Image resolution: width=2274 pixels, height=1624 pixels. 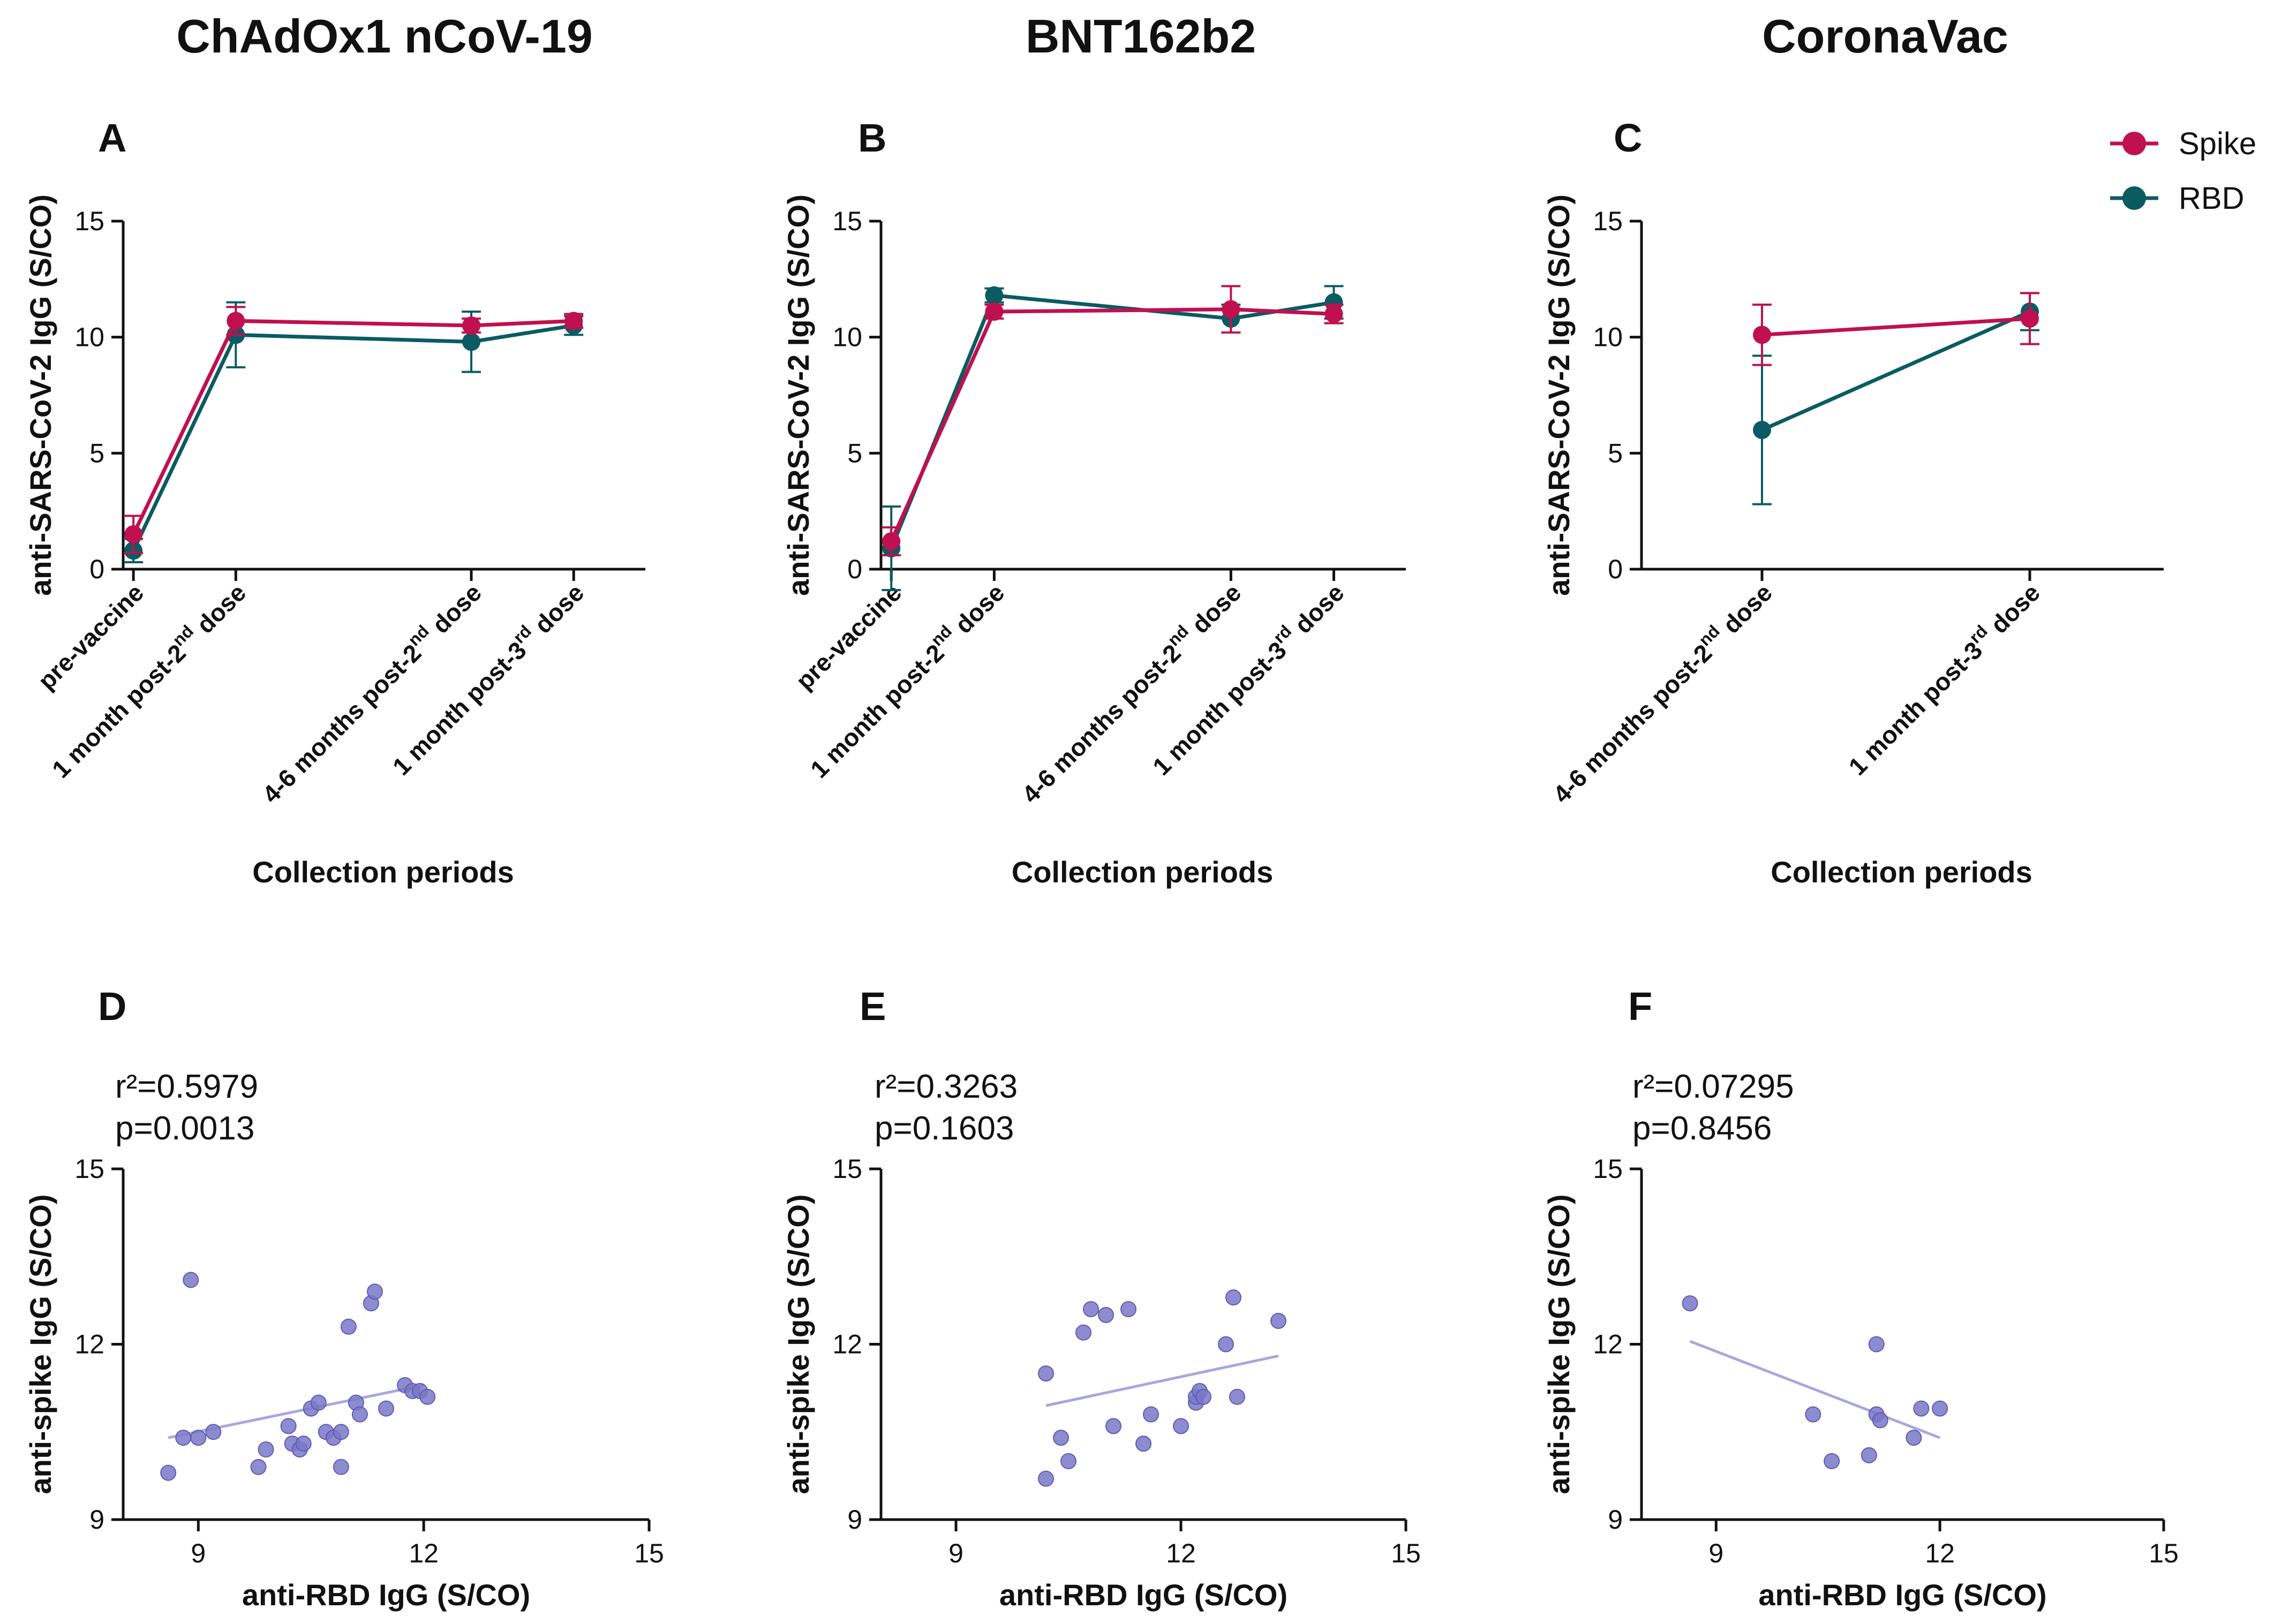 What do you see at coordinates (198, 1553) in the screenshot?
I see `x-tick-label: 9` at bounding box center [198, 1553].